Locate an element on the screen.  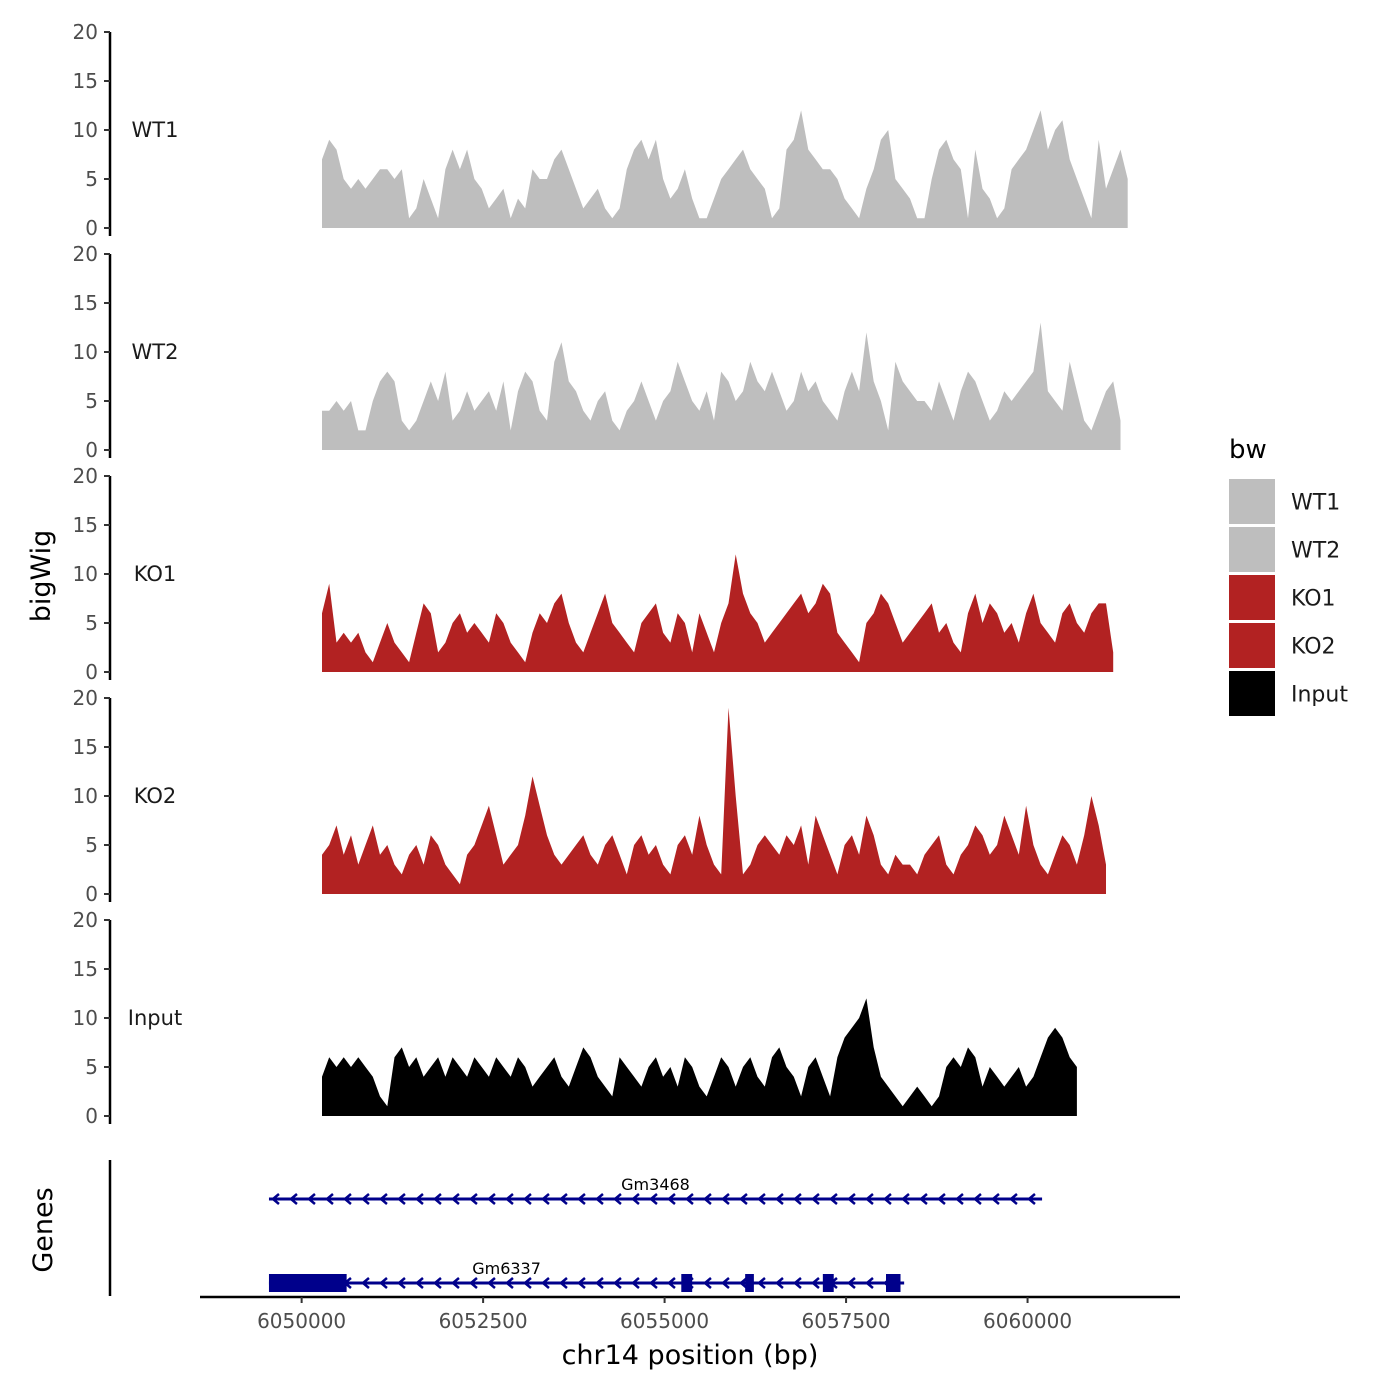
x-tick-label: 6052500 is located at coordinates (483, 1321).